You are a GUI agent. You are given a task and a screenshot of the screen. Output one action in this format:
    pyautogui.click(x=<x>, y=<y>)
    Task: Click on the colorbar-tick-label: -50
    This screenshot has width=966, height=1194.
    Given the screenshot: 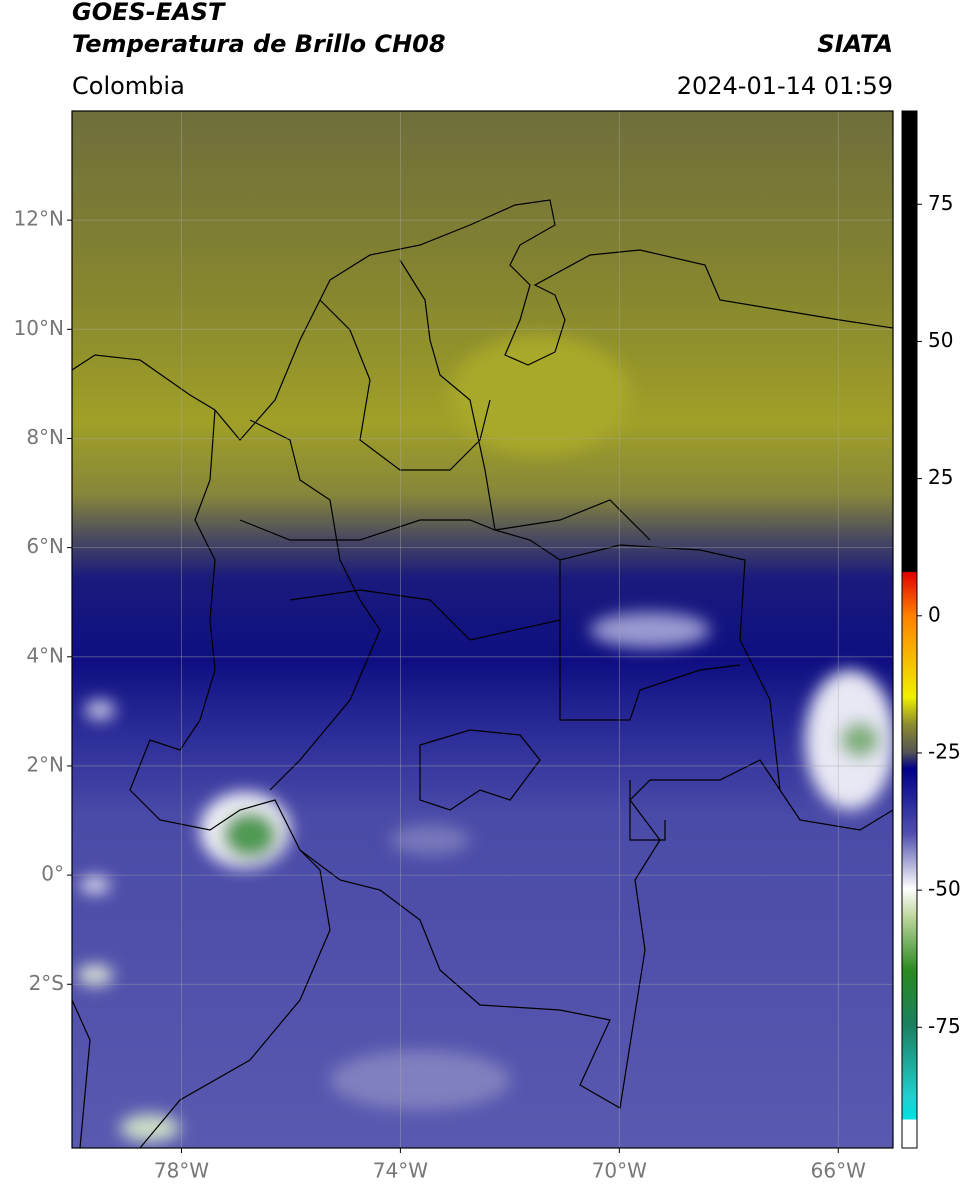 What is the action you would take?
    pyautogui.click(x=944, y=889)
    